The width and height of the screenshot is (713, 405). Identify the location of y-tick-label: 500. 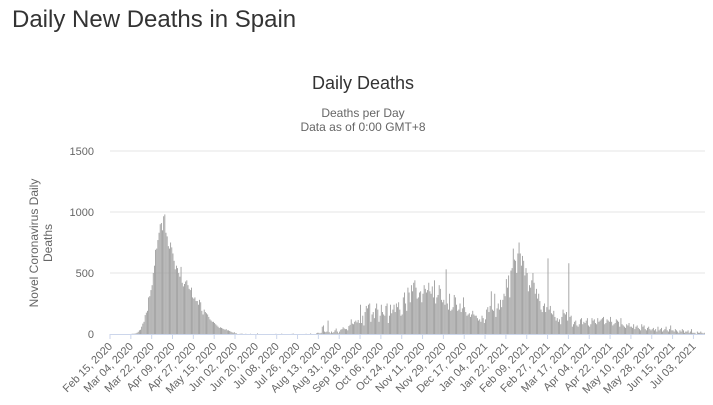
(85, 274).